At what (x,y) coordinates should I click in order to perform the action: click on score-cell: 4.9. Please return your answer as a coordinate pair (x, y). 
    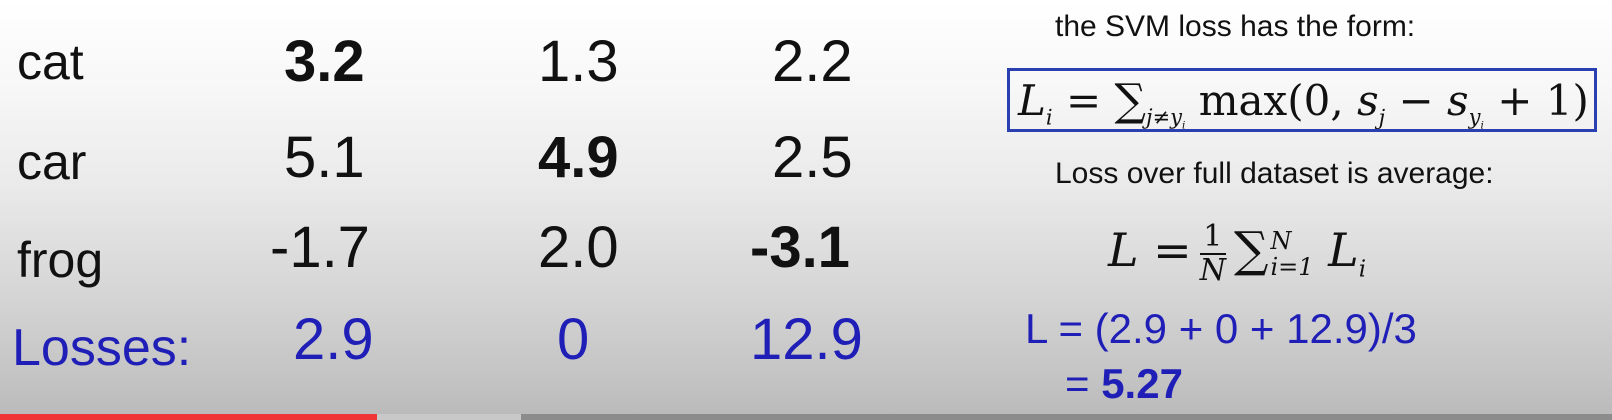
    Looking at the image, I should click on (578, 157).